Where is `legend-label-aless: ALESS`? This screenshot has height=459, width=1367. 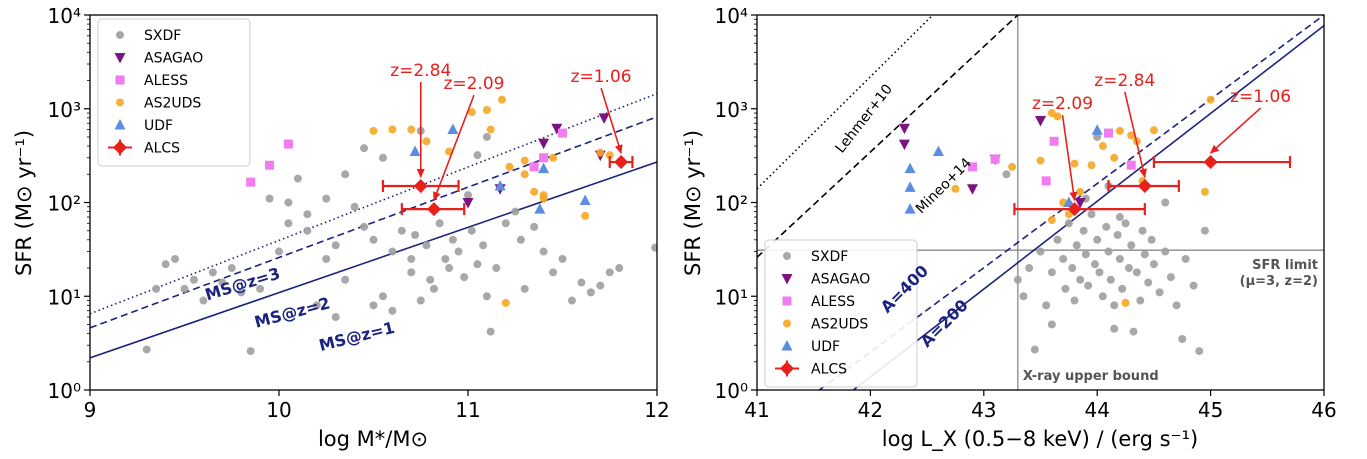
legend-label-aless: ALESS is located at coordinates (833, 302).